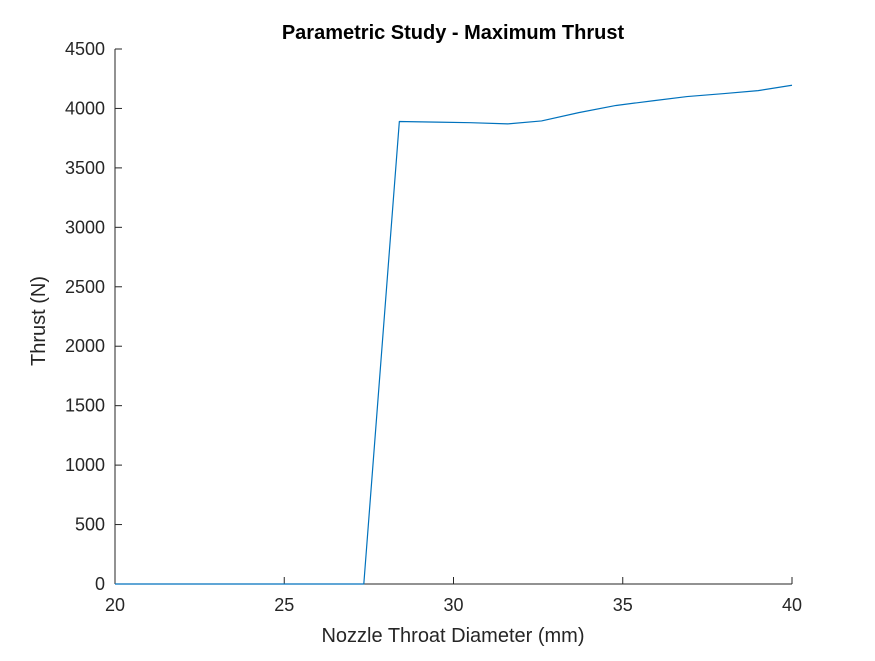 The width and height of the screenshot is (875, 661). Describe the element at coordinates (90, 525) in the screenshot. I see `y-tick-label: 500` at that location.